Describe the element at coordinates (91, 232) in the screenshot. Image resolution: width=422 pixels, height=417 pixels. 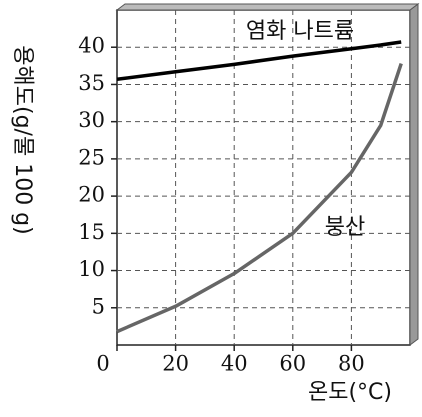
I see `y-tick-label: 15` at that location.